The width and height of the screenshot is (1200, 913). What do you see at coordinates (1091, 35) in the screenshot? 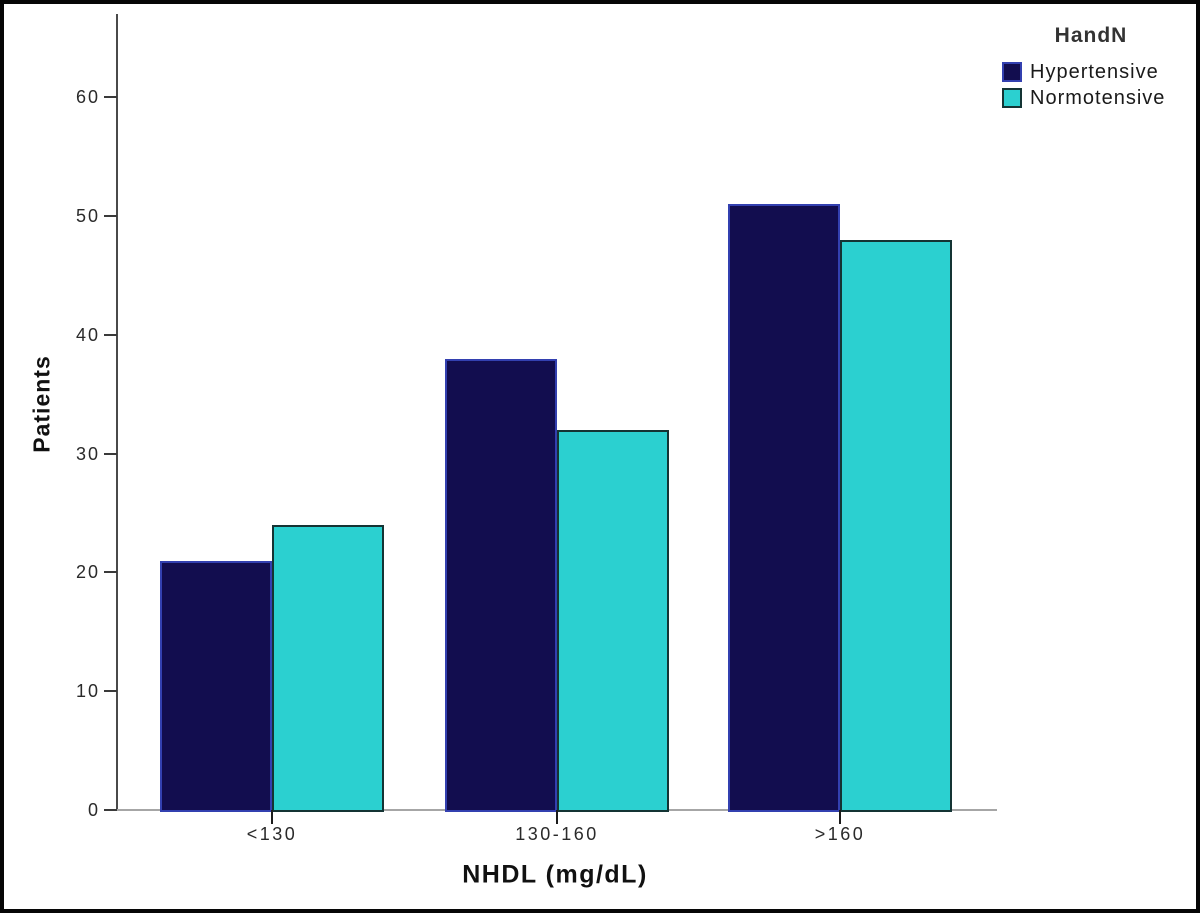
I see `legend-title: HandN` at bounding box center [1091, 35].